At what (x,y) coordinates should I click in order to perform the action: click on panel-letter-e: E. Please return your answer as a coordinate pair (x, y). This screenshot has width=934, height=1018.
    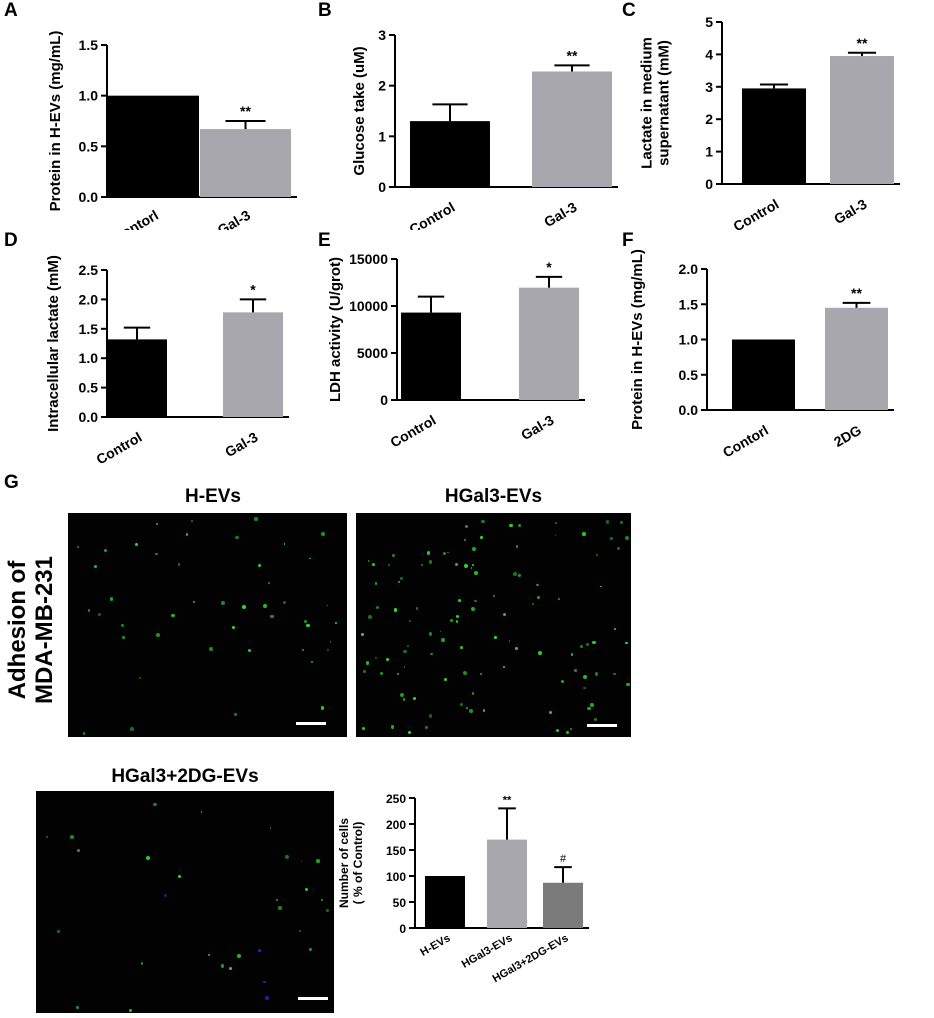
    Looking at the image, I should click on (324, 240).